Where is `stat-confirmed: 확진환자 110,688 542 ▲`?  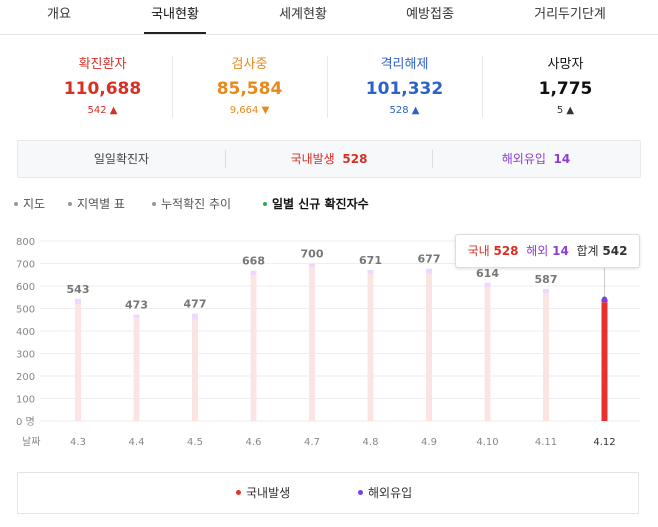
stat-confirmed: 확진환자 110,688 542 ▲ is located at coordinates (102, 87).